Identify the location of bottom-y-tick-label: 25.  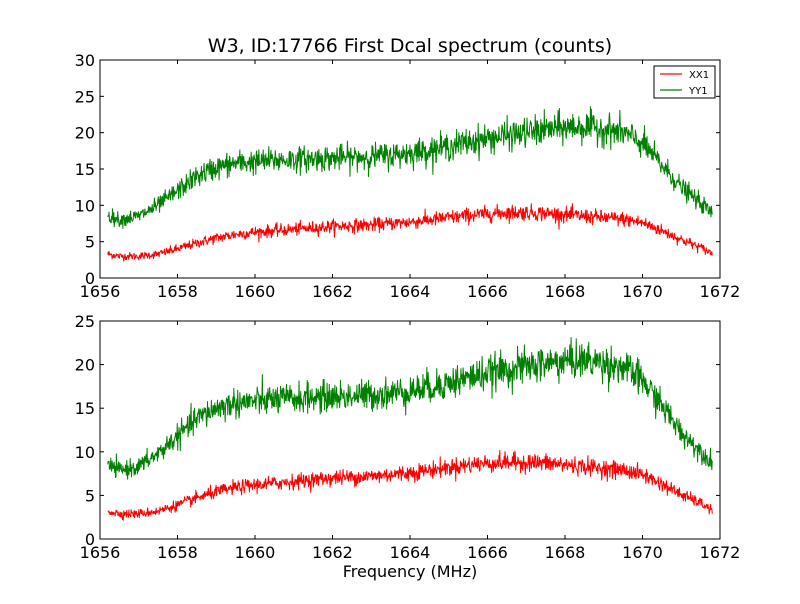
(85, 321).